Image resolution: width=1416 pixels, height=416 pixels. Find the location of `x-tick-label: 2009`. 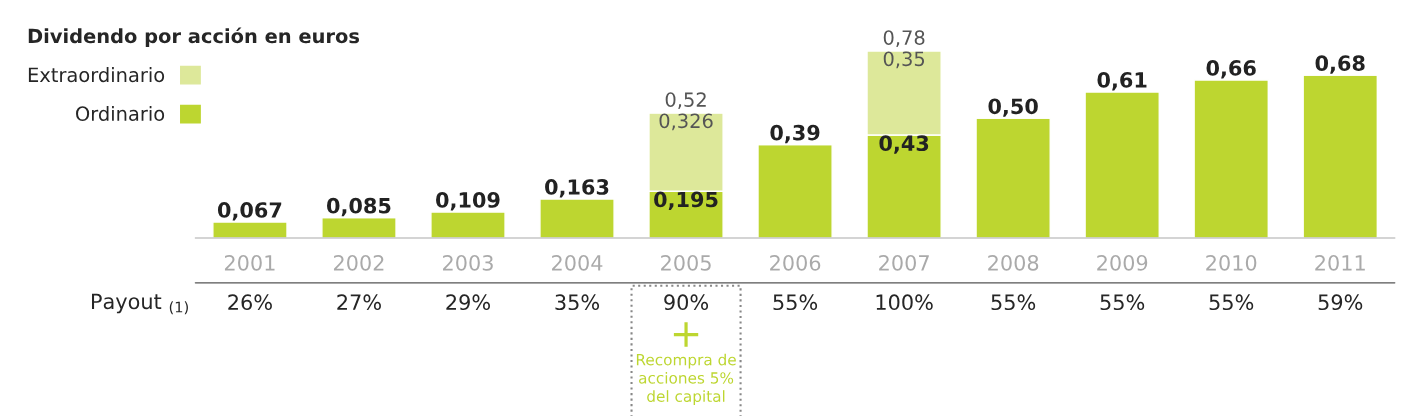

x-tick-label: 2009 is located at coordinates (1122, 262).